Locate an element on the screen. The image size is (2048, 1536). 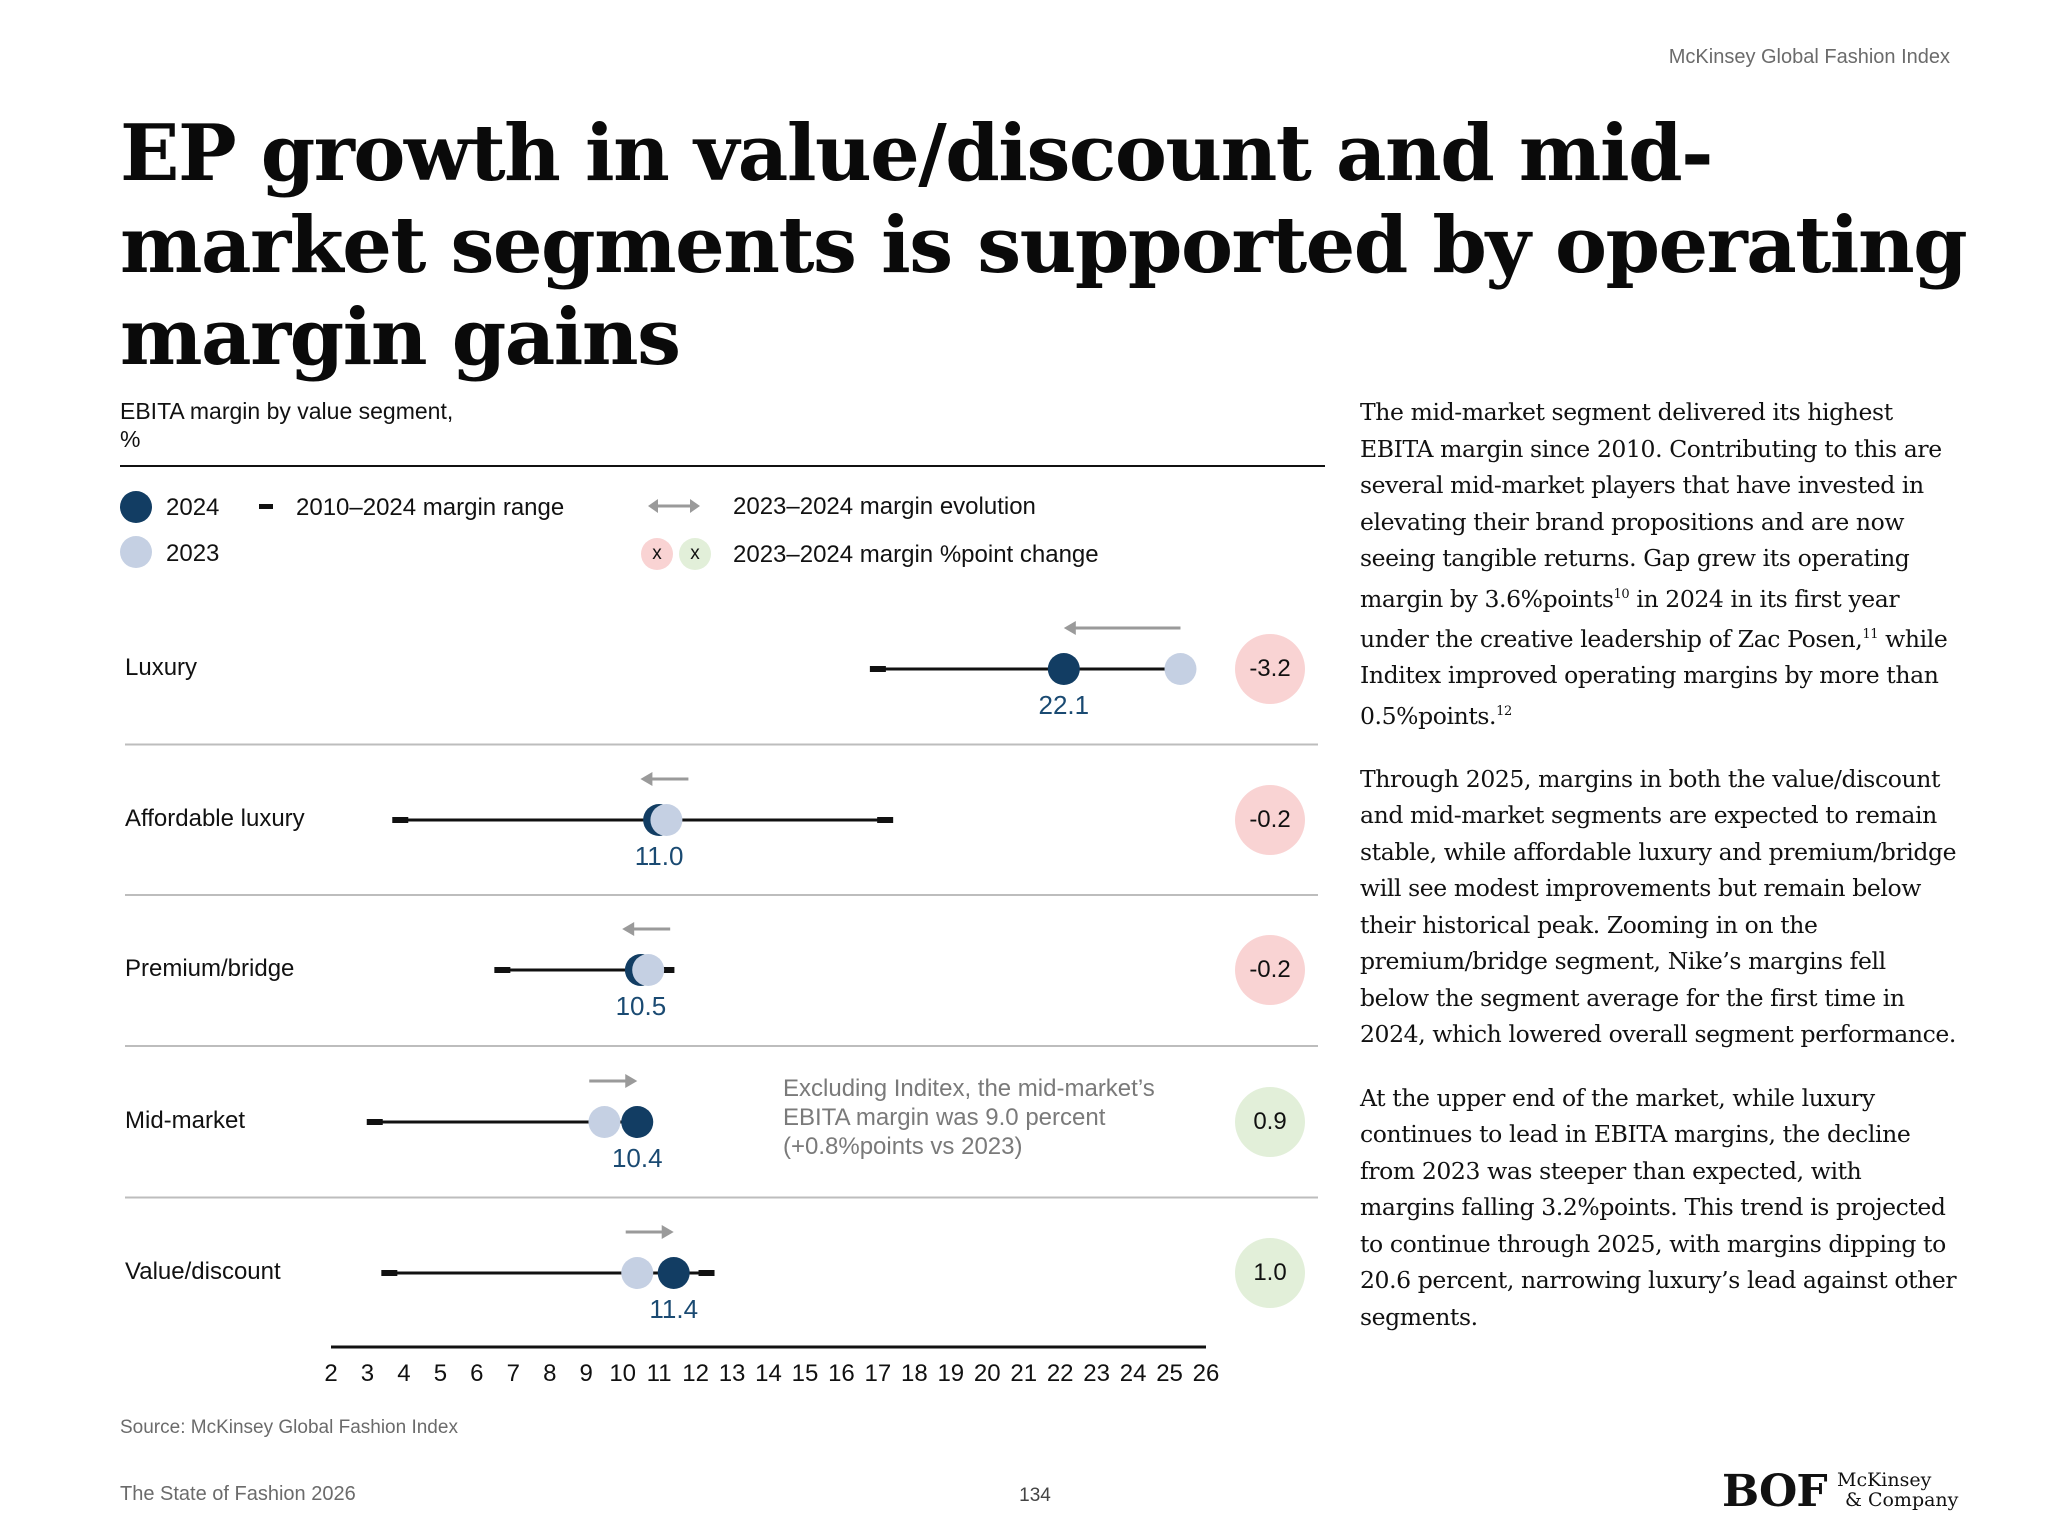
change-badge-premium-bridge: -0.2 is located at coordinates (1270, 970).